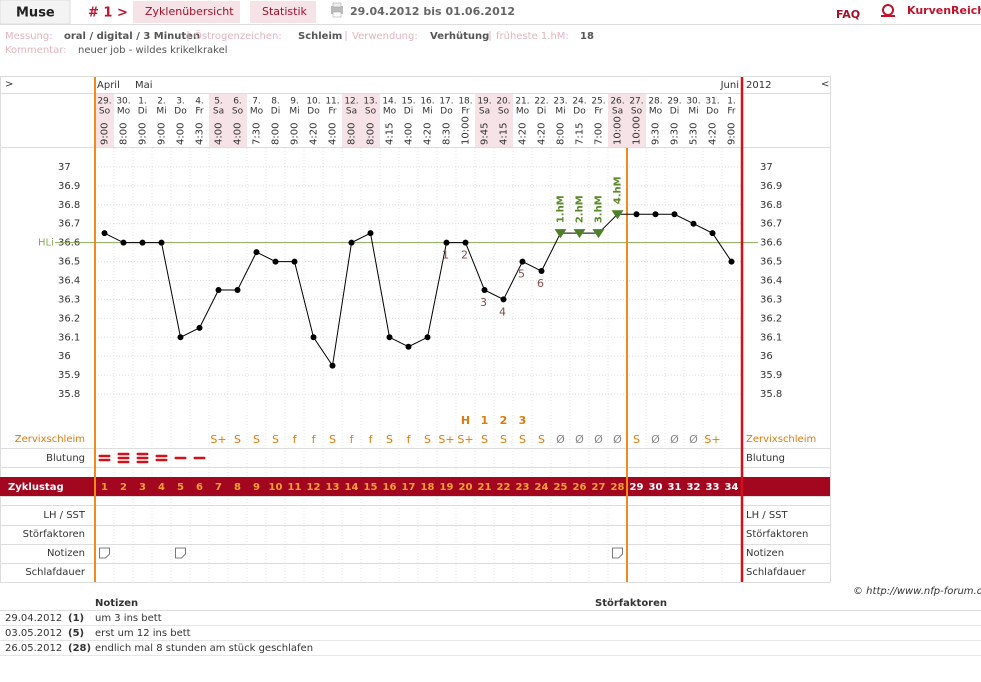 This screenshot has height=682, width=981. I want to click on y-tick-label-right: 36.6, so click(771, 243).